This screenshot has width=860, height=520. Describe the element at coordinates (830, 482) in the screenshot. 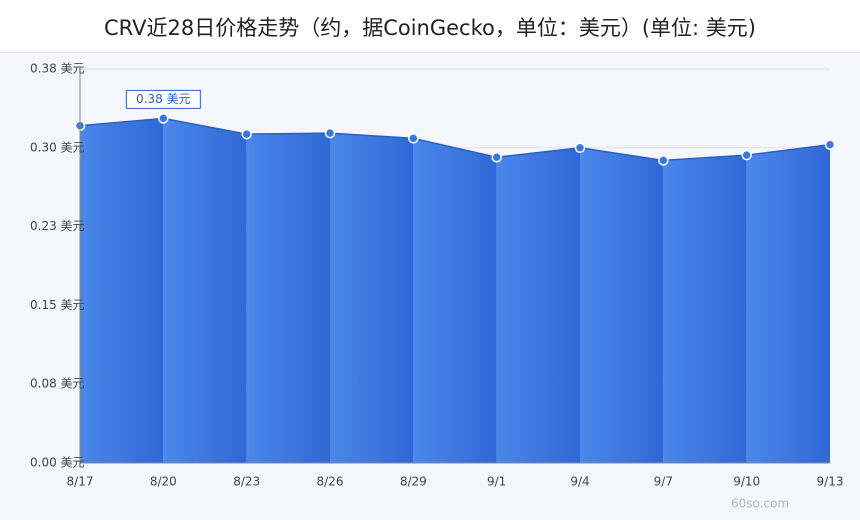

I see `x-tick-label: 9/13` at that location.